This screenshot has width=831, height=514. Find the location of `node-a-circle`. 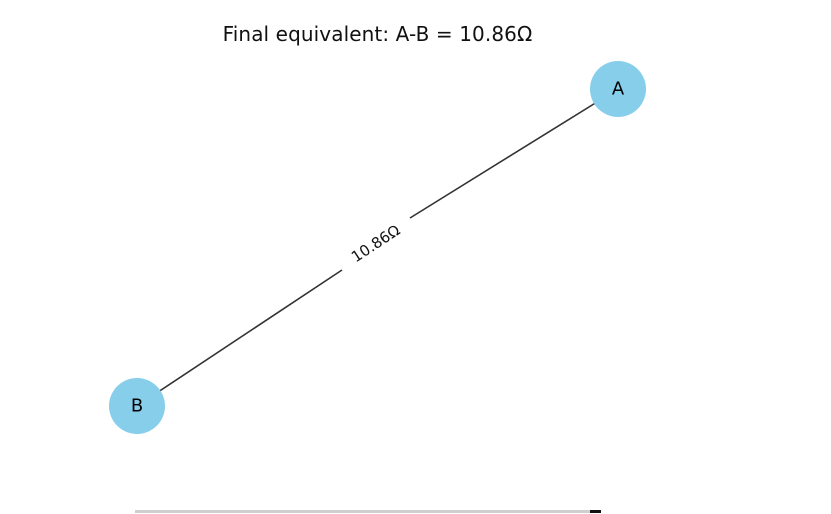

node-a-circle is located at coordinates (618, 89).